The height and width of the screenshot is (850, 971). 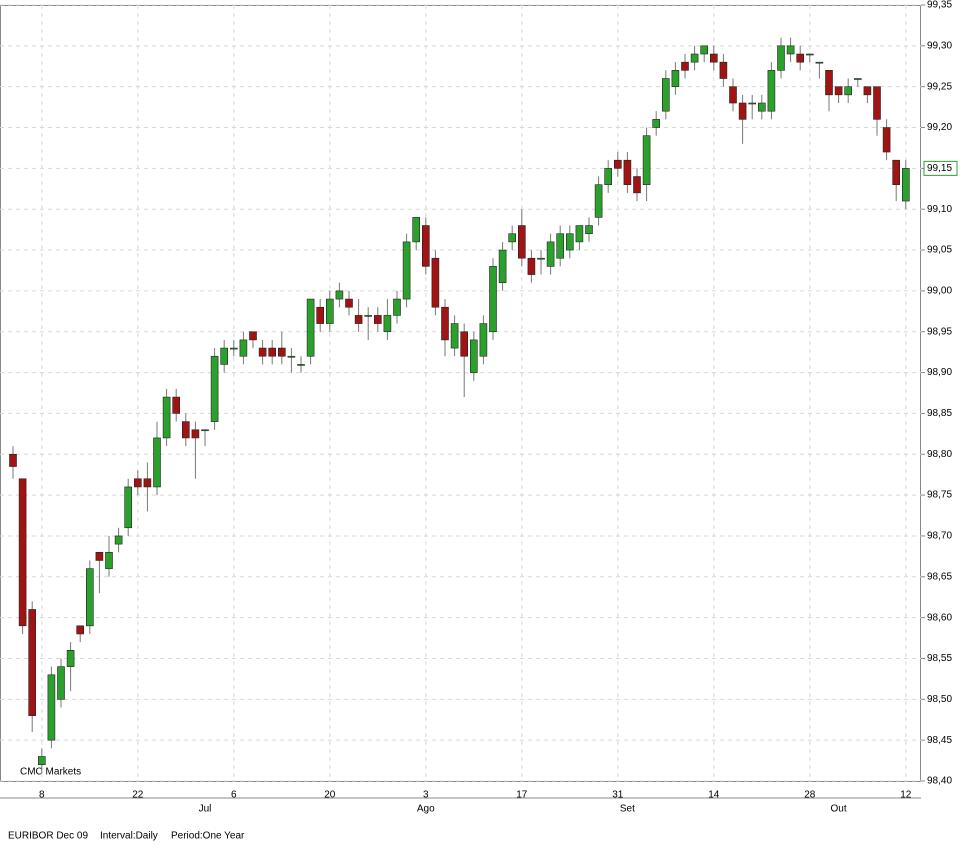 What do you see at coordinates (939, 617) in the screenshot?
I see `y-tick-label: 98,60` at bounding box center [939, 617].